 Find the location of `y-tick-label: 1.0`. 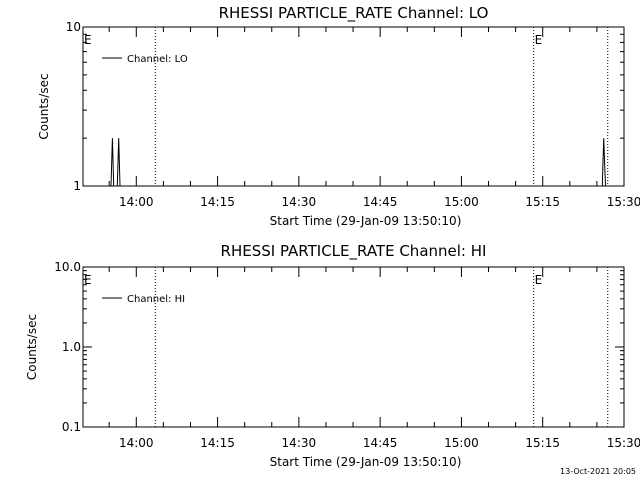

y-tick-label: 1.0 is located at coordinates (71, 347).